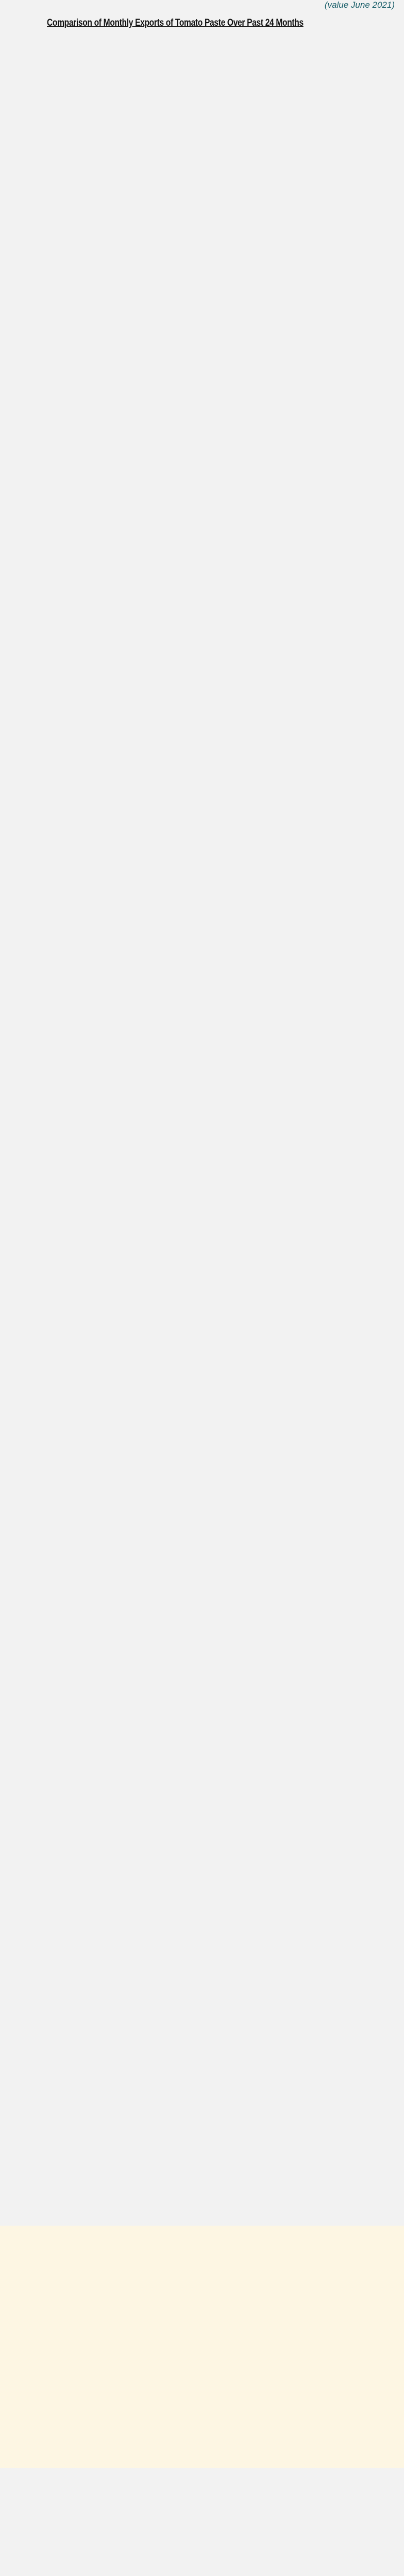 The width and height of the screenshot is (404, 2576). Describe the element at coordinates (202, 634) in the screenshot. I see `chart-greece` at that location.